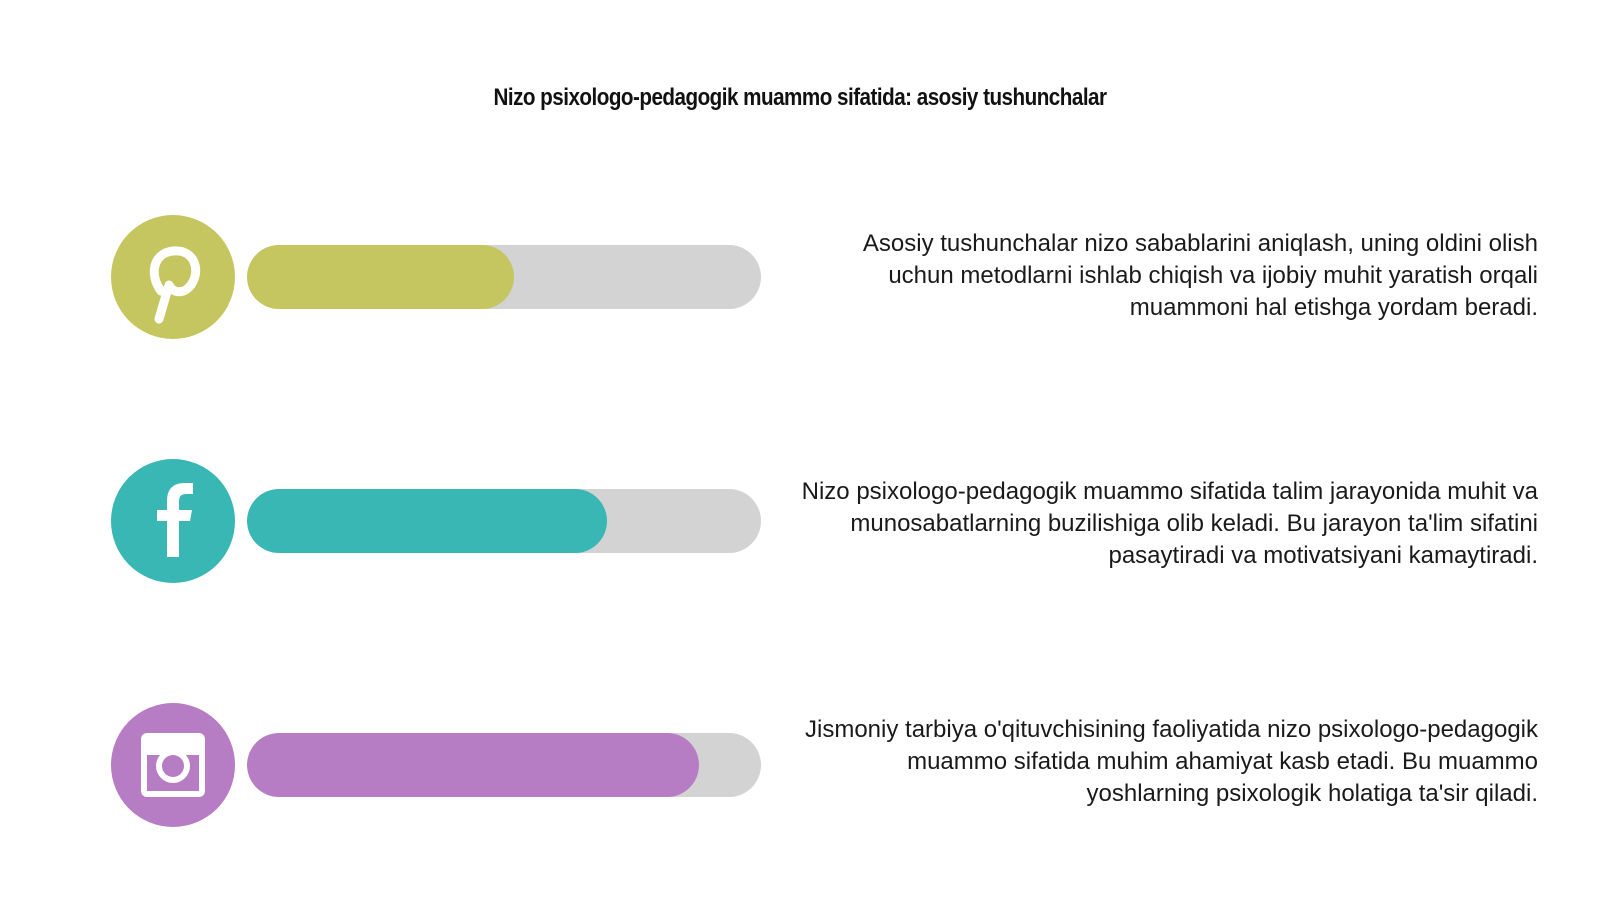 The height and width of the screenshot is (900, 1600). What do you see at coordinates (173, 277) in the screenshot?
I see `pinterest-icon` at bounding box center [173, 277].